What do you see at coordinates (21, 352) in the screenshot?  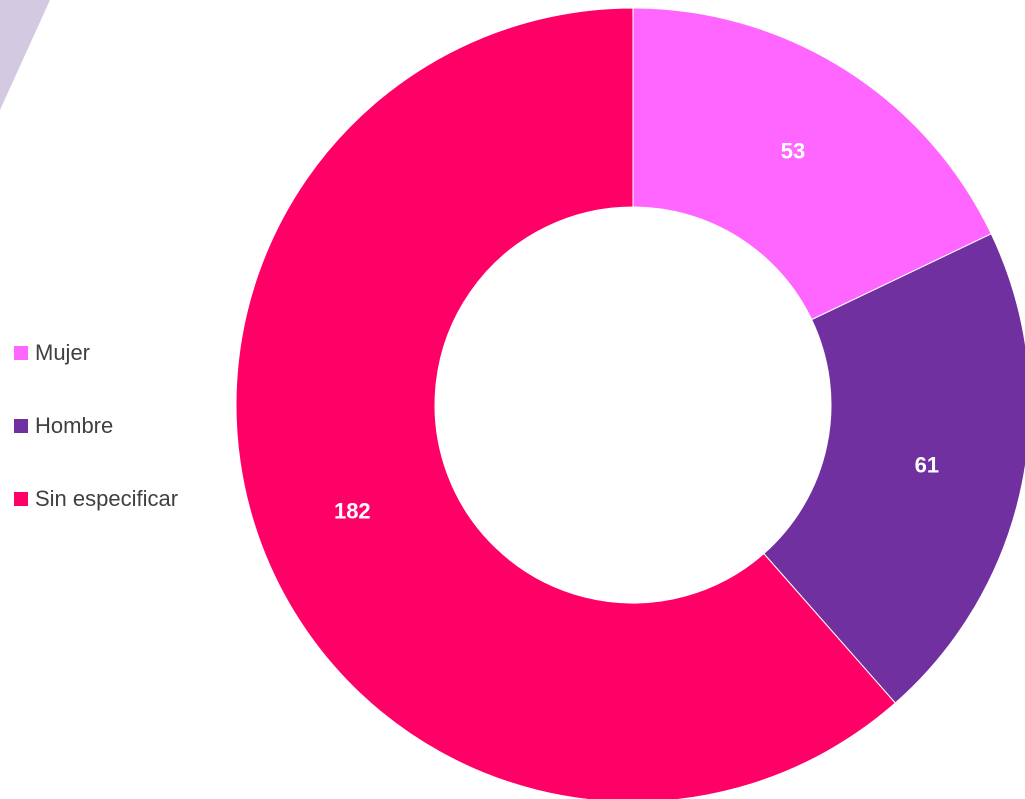 I see `legend-swatch-mujer` at bounding box center [21, 352].